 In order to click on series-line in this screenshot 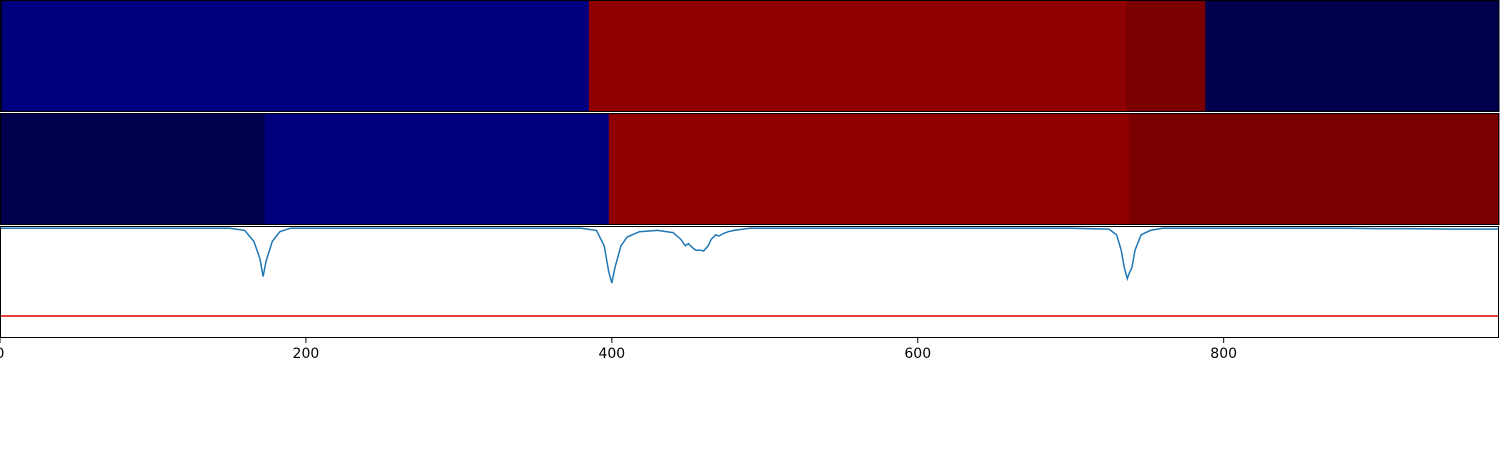, I will do `click(749, 255)`.